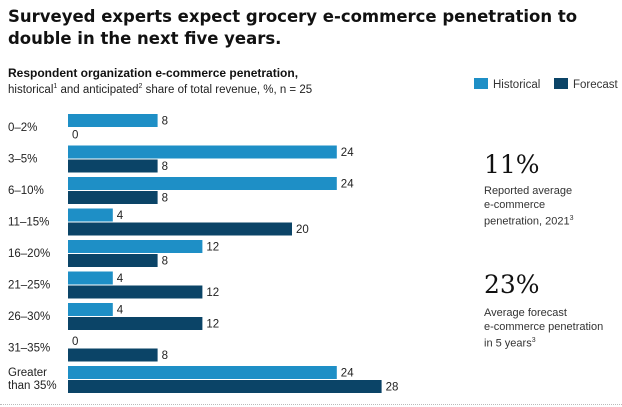 This screenshot has height=407, width=622. Describe the element at coordinates (515, 205) in the screenshot. I see `stat-reported-line-2: e-commerce` at that location.